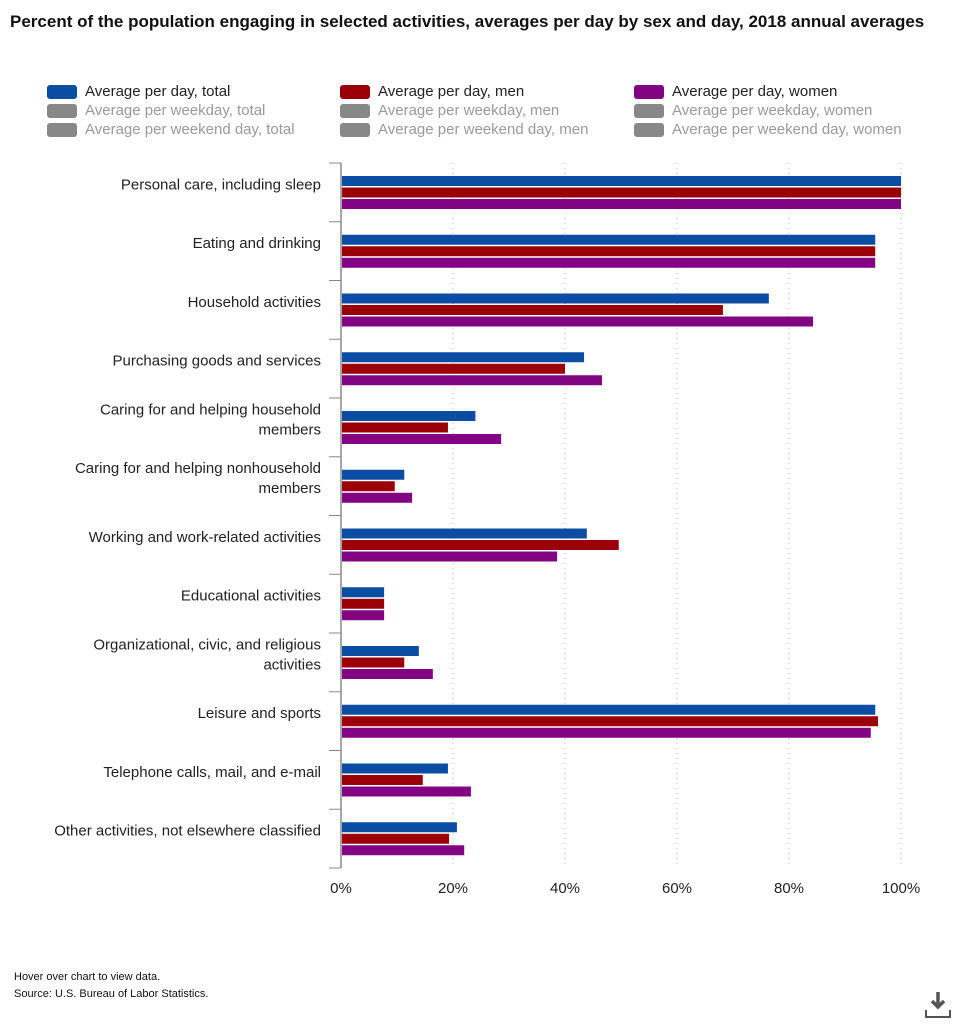 This screenshot has height=1024, width=956. Describe the element at coordinates (755, 91) in the screenshot. I see `legend-label: Average per day, women` at that location.